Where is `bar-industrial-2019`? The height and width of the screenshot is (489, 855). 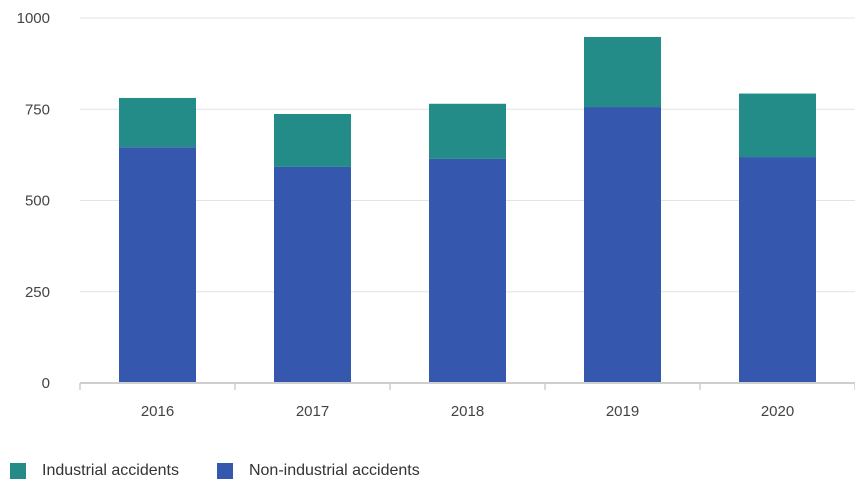 bar-industrial-2019 is located at coordinates (622, 72).